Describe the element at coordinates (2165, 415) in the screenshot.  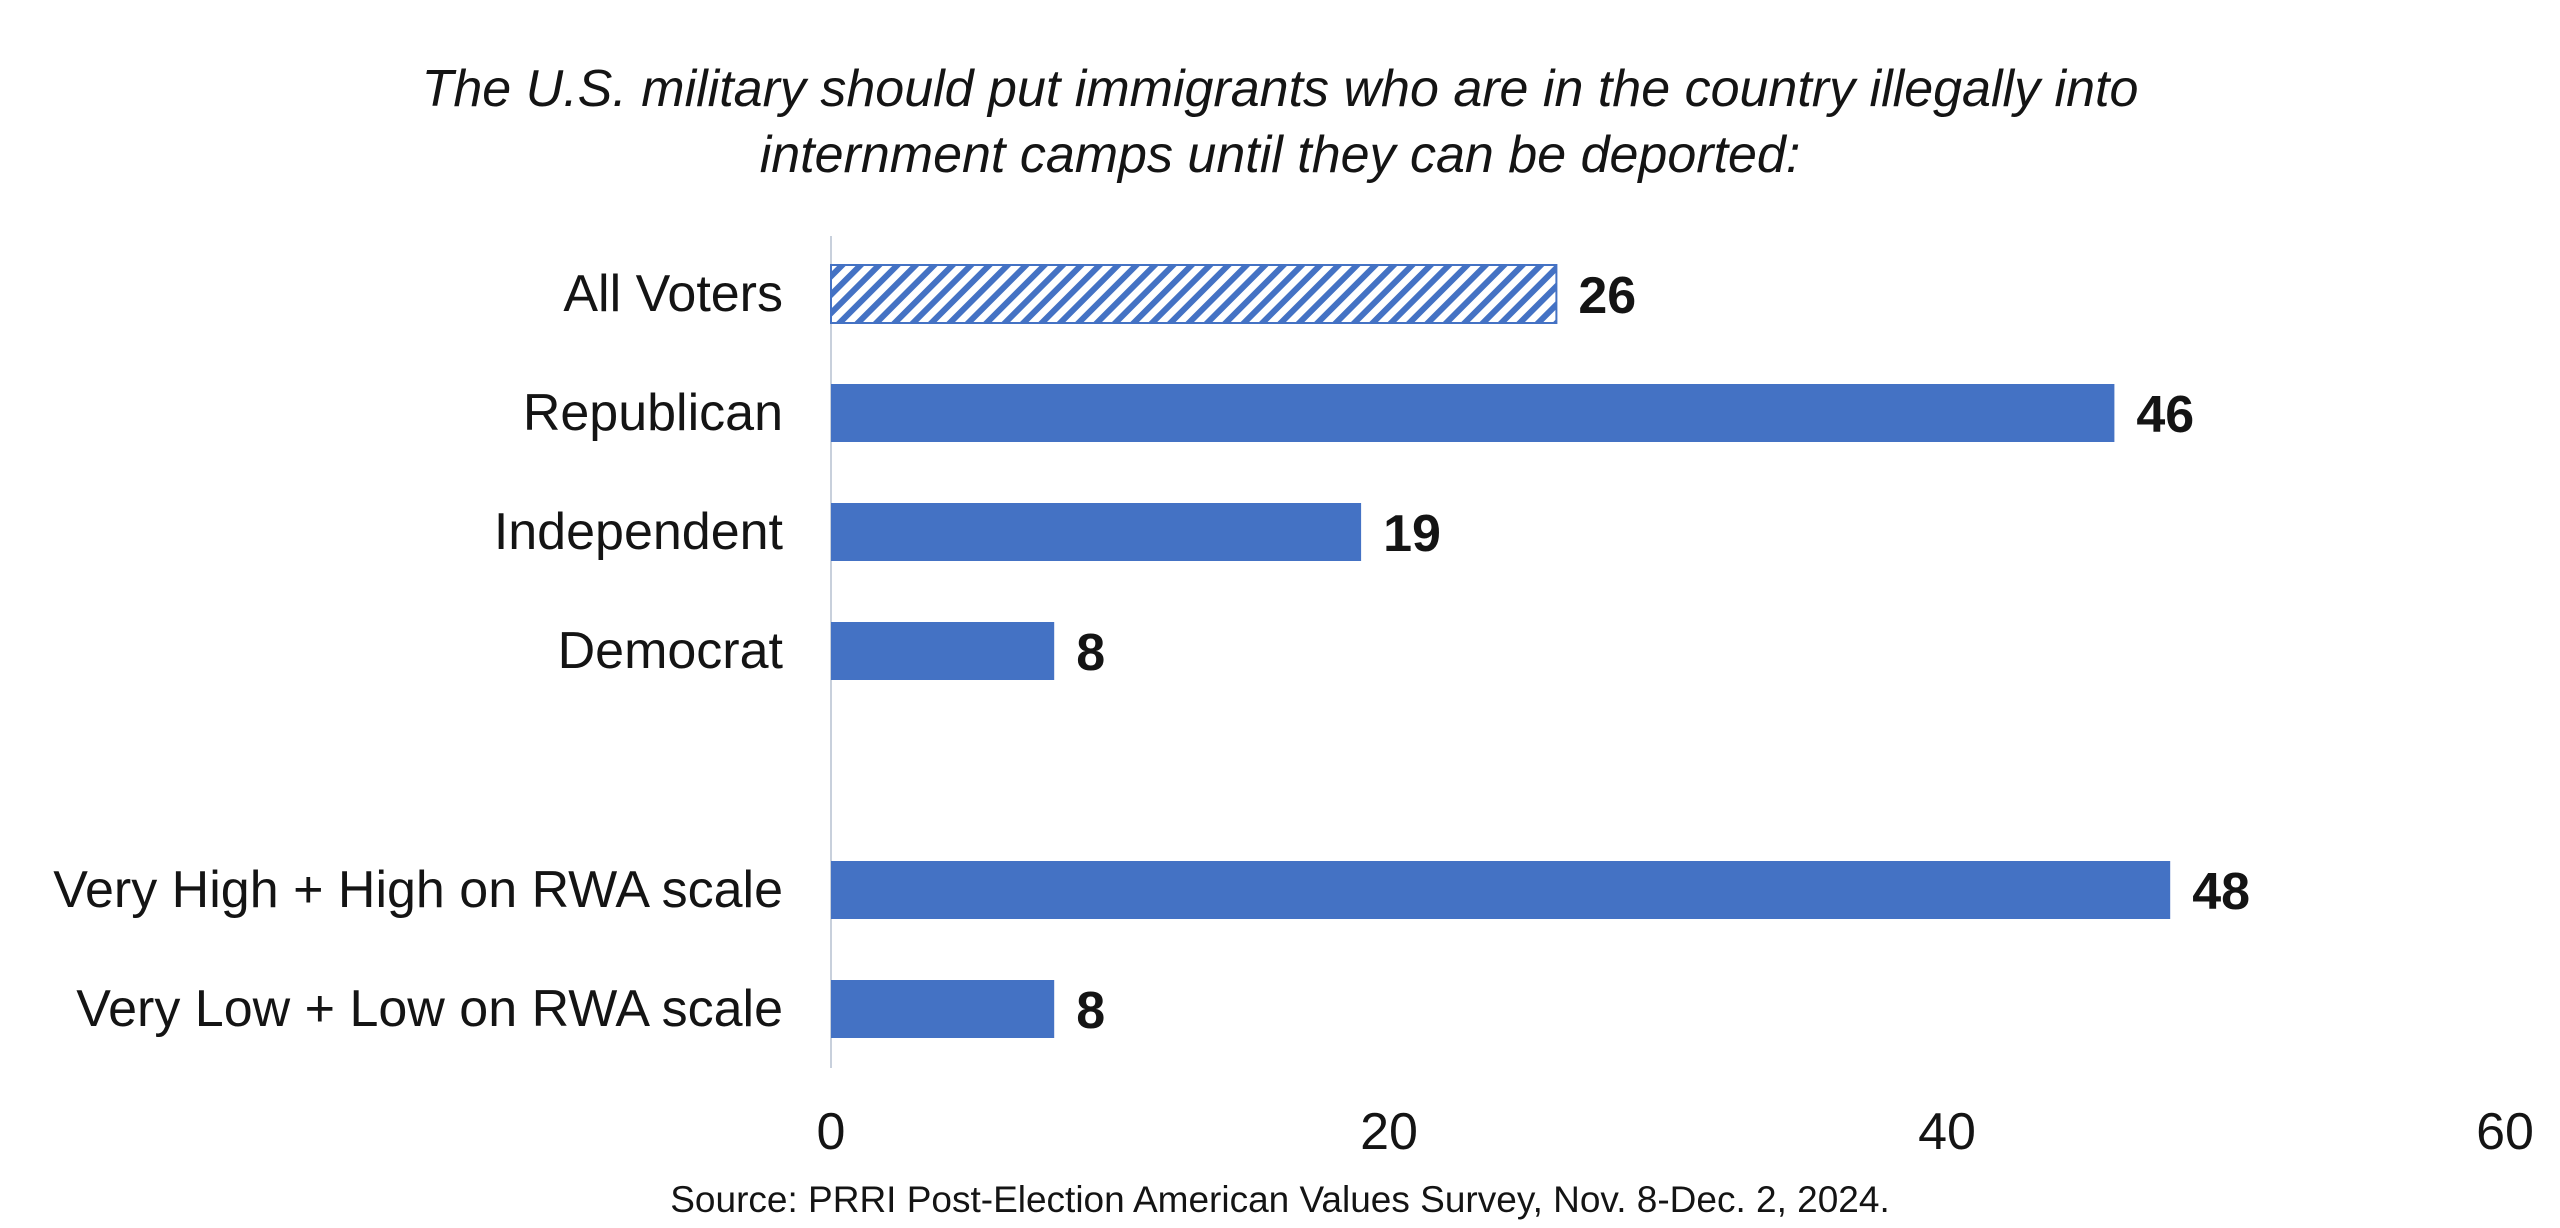
I see `data-label: 46` at that location.